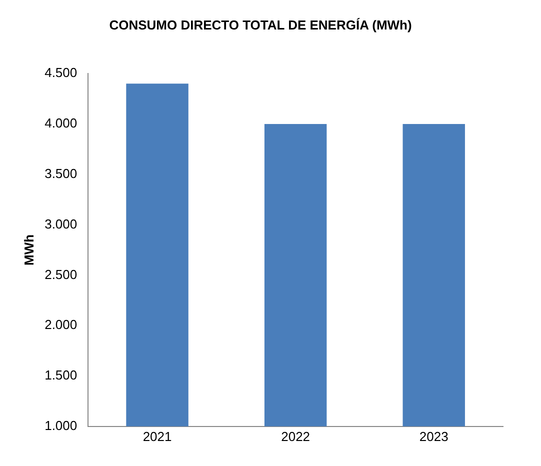  Describe the element at coordinates (260, 24) in the screenshot. I see `chart-title: CONSUMO DIRECTO TOTAL DE ENERGÍA (MWh)` at that location.